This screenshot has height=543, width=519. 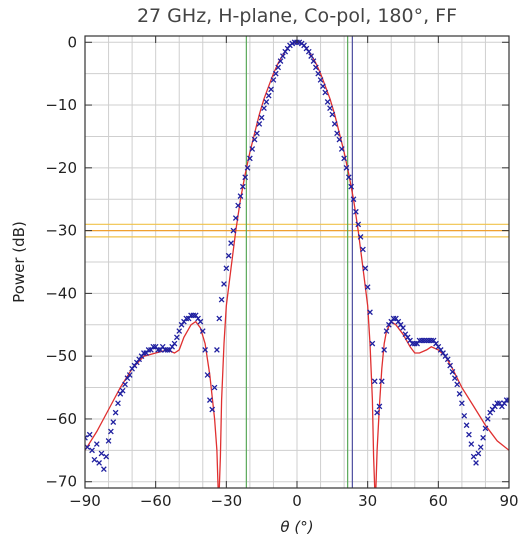 I want to click on x-tick-label: 30, so click(x=367, y=501).